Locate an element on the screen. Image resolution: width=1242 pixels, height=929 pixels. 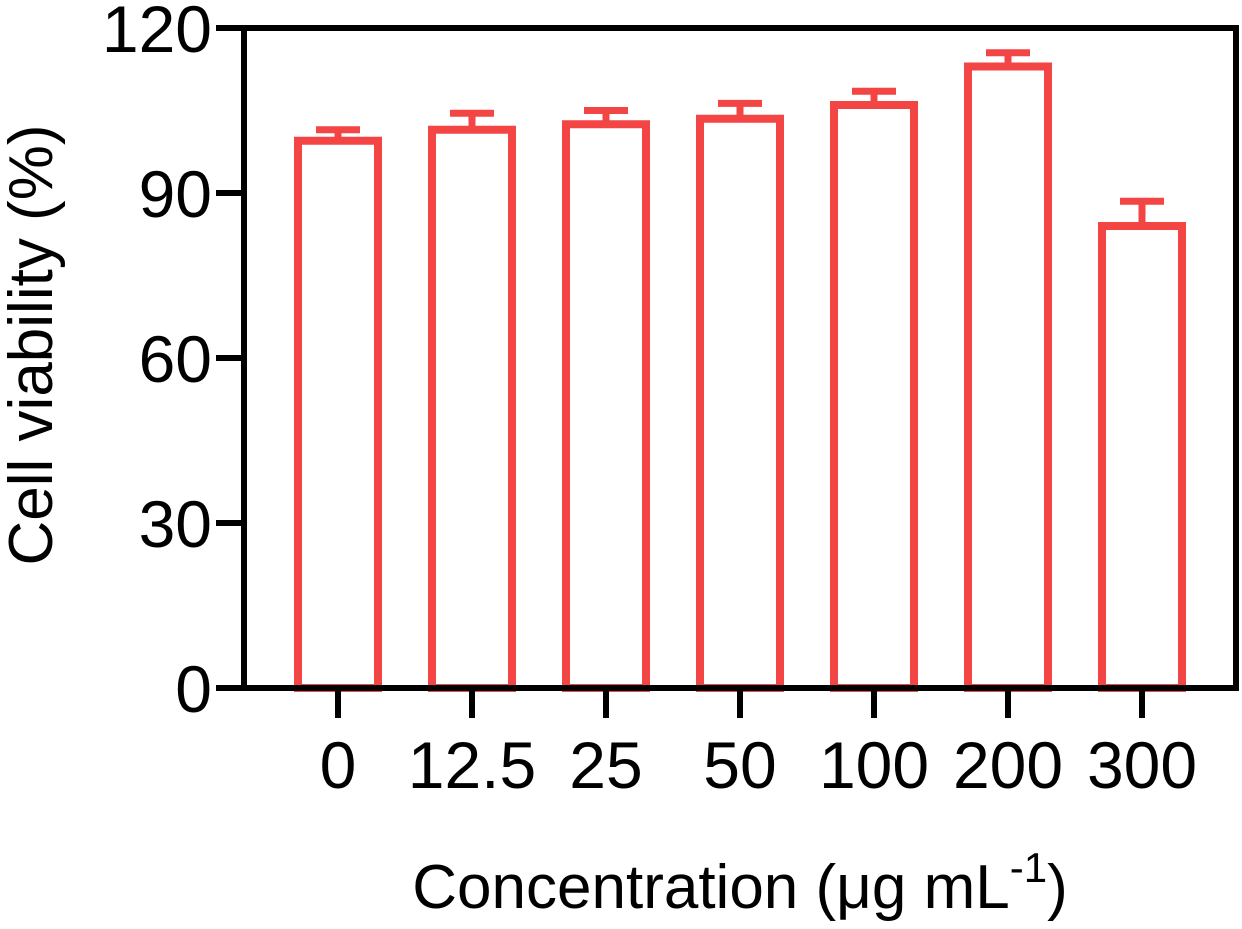
x-tick-label-300: 300 is located at coordinates (1142, 765).